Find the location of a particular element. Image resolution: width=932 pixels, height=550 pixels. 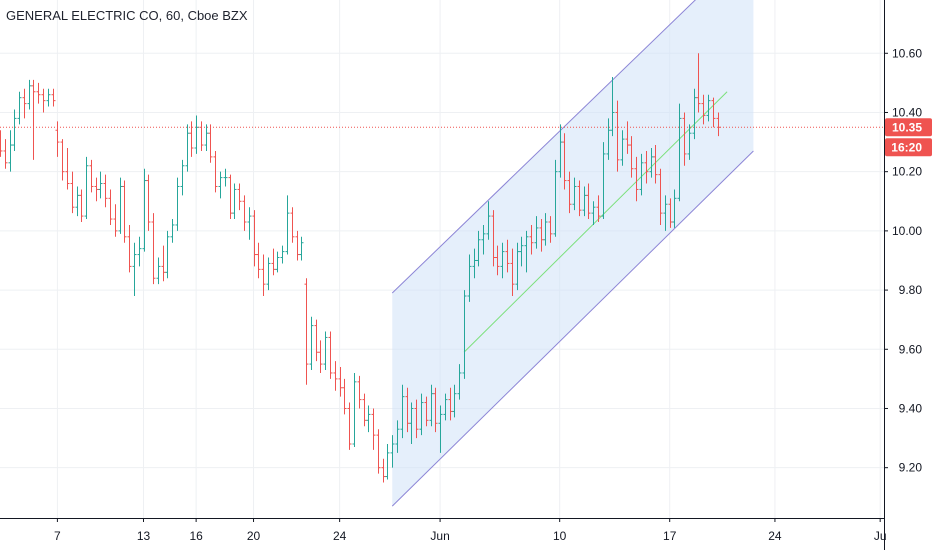

x-tick-label: Ju is located at coordinates (880, 536).